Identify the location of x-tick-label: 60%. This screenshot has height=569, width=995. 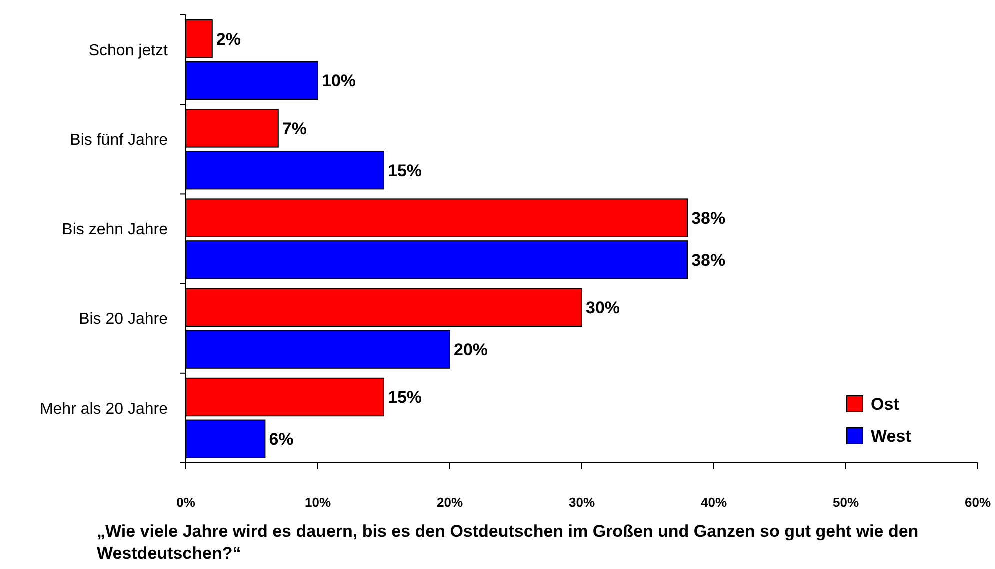
(978, 502).